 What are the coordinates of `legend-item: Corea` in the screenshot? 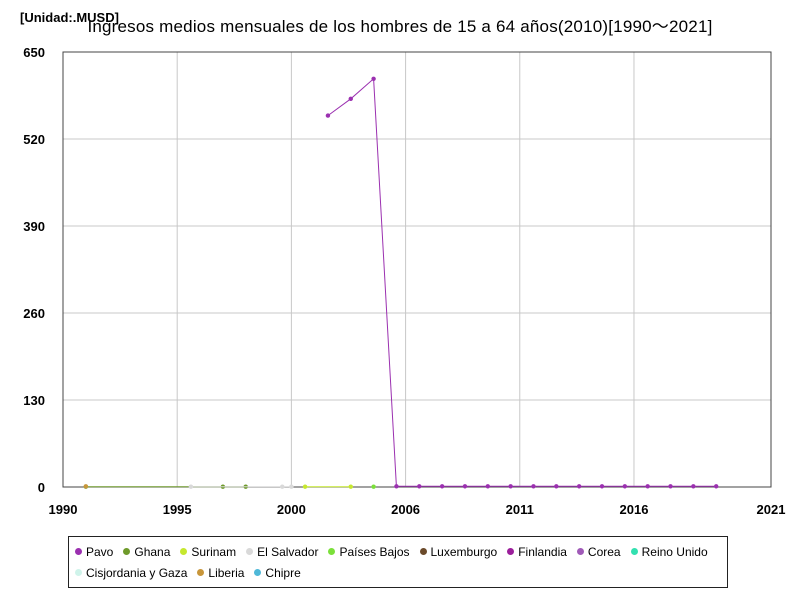 It's located at (598, 552).